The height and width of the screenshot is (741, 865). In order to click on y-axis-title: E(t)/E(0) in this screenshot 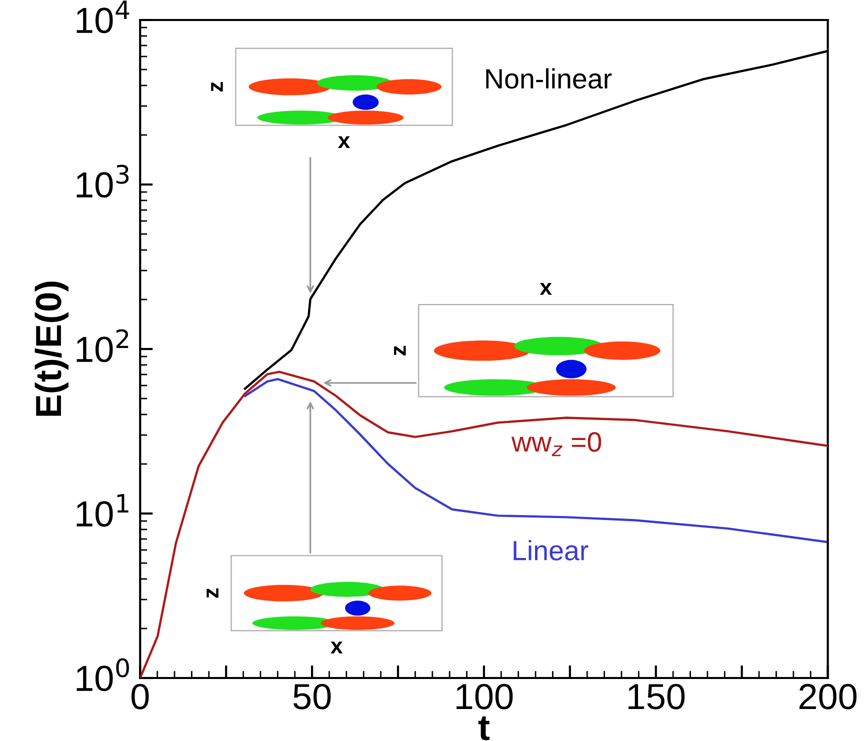, I will do `click(51, 349)`.